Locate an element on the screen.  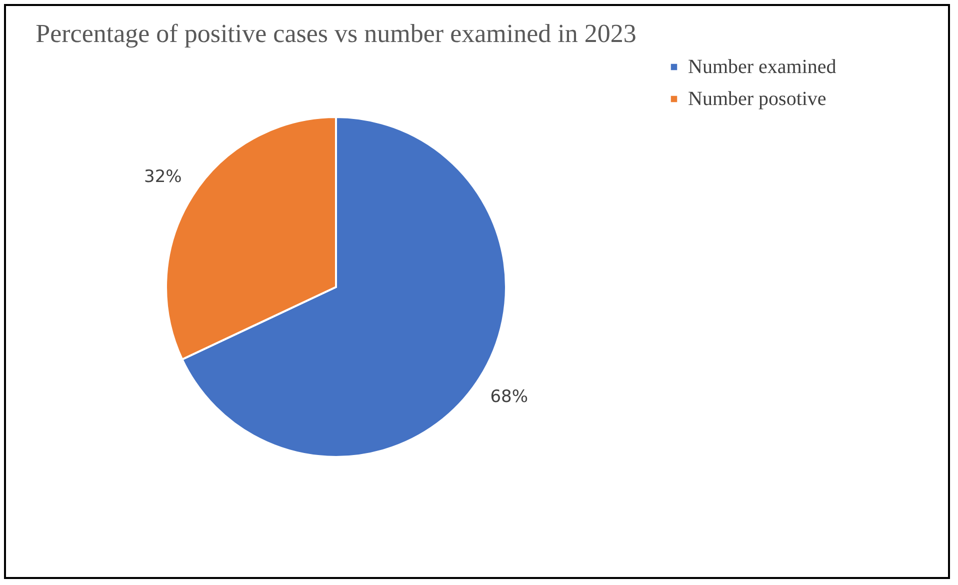
chart-title: Percentage of positive cases vs number examined in 2023 is located at coordinates (336, 33).